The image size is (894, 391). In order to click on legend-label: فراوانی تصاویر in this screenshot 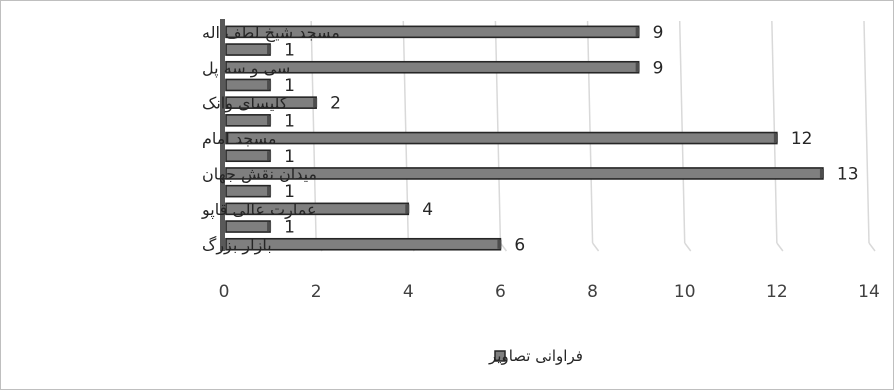, I will do `click(535, 356)`.